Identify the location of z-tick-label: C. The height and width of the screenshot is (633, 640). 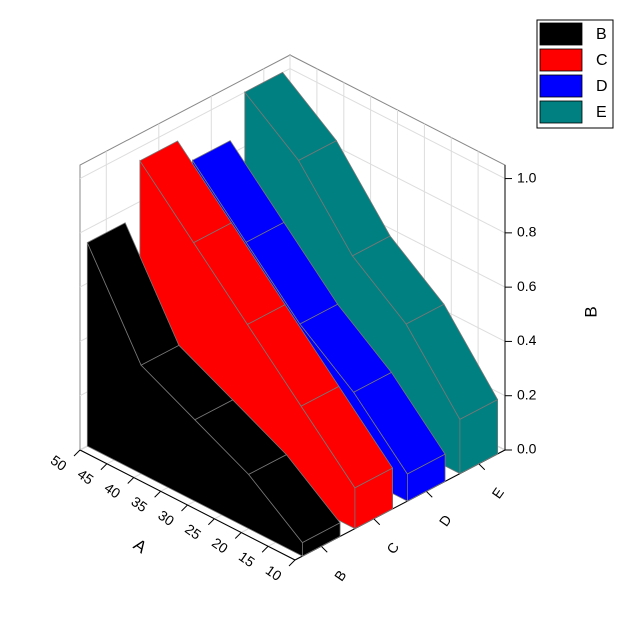
(392, 547).